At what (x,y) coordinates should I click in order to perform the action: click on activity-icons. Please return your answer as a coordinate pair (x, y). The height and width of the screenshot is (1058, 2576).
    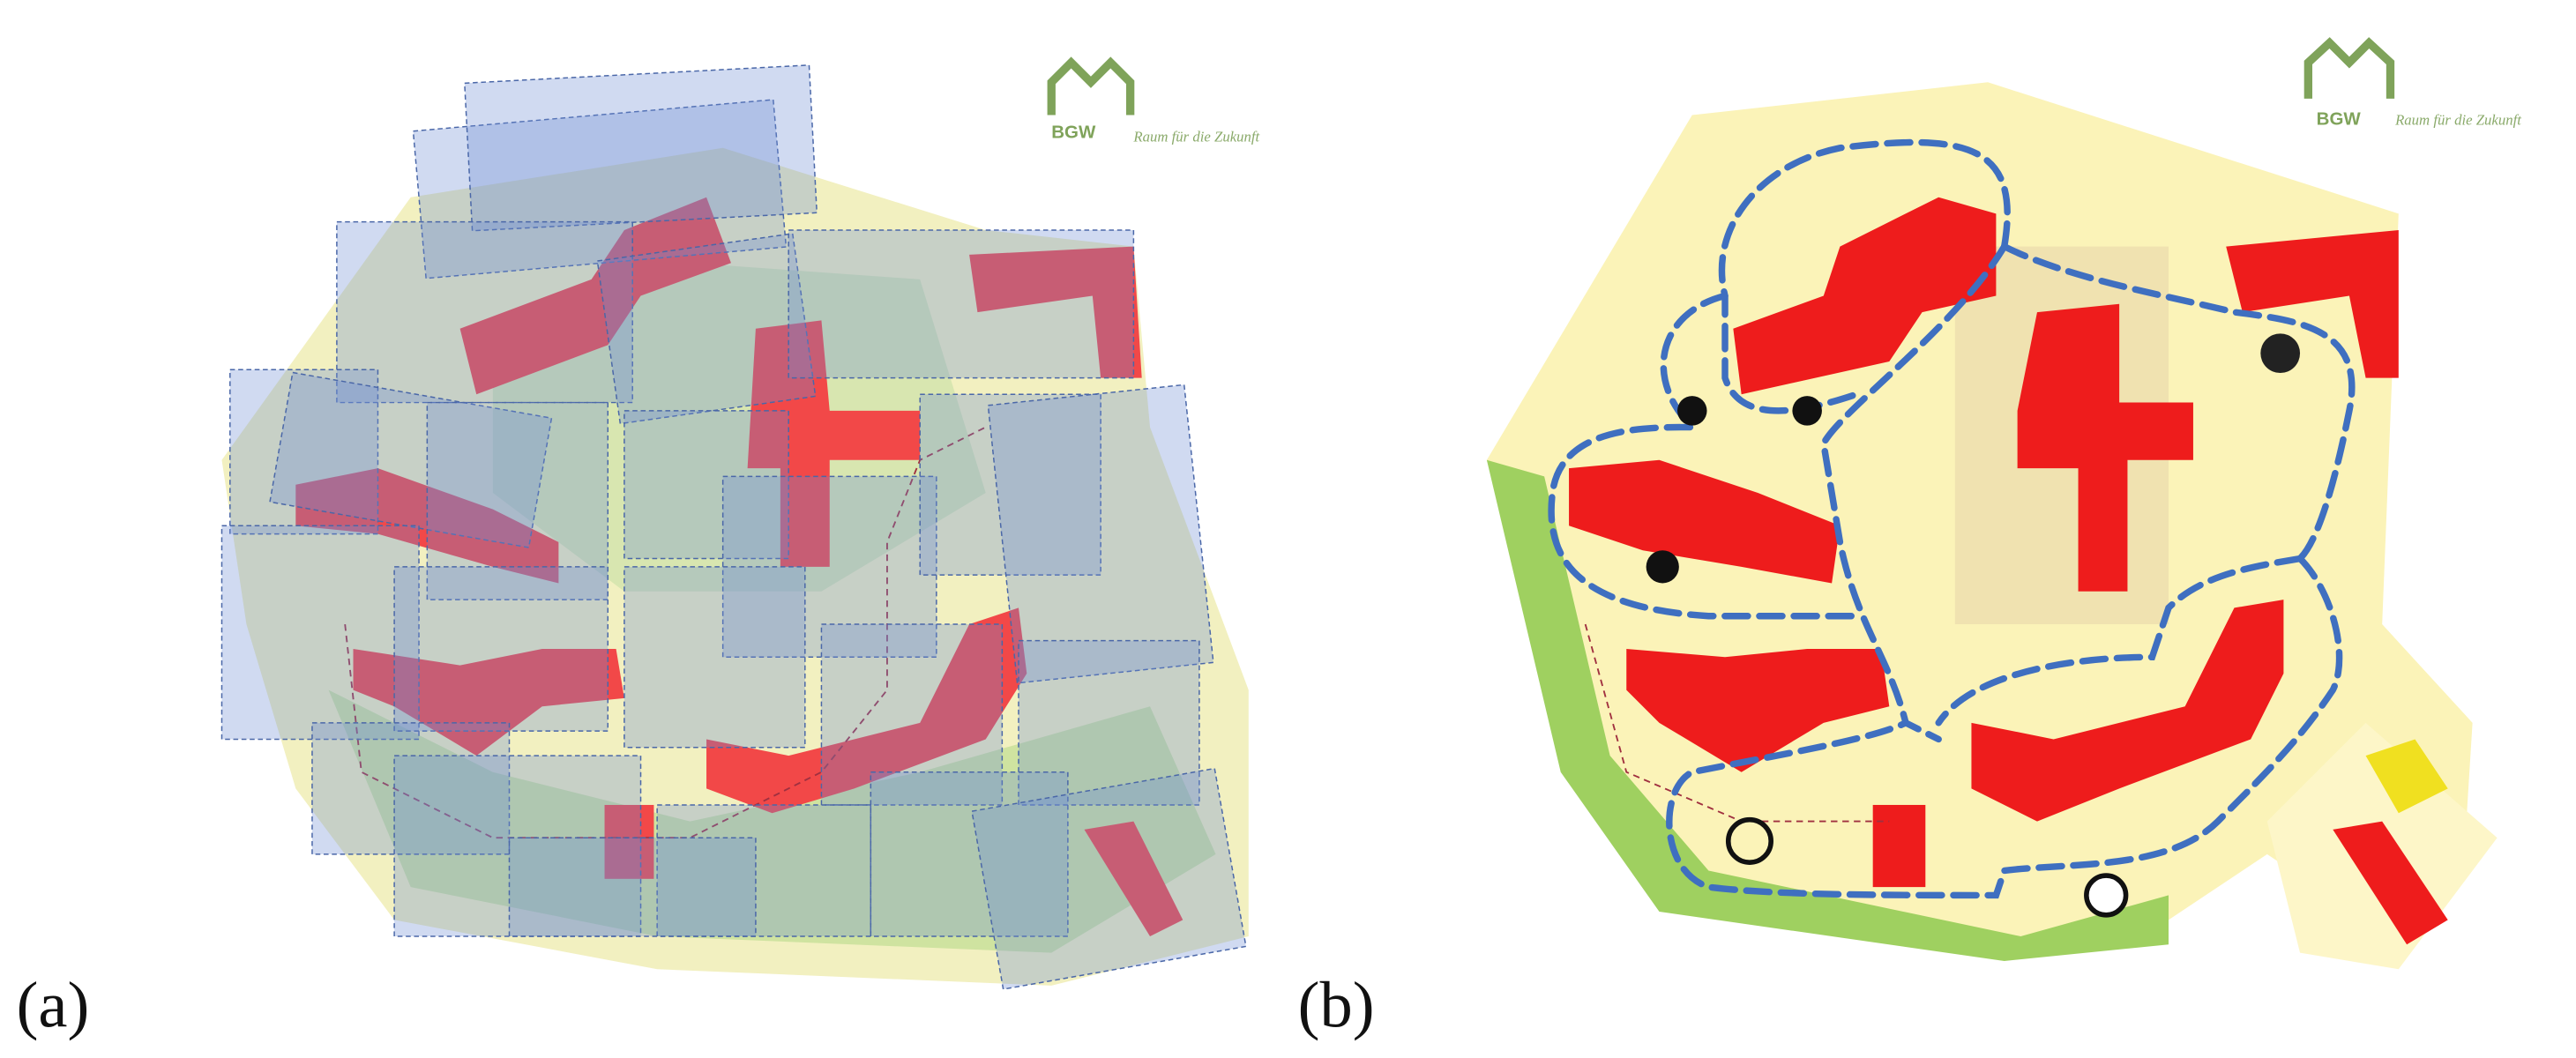
    Looking at the image, I should click on (1973, 625).